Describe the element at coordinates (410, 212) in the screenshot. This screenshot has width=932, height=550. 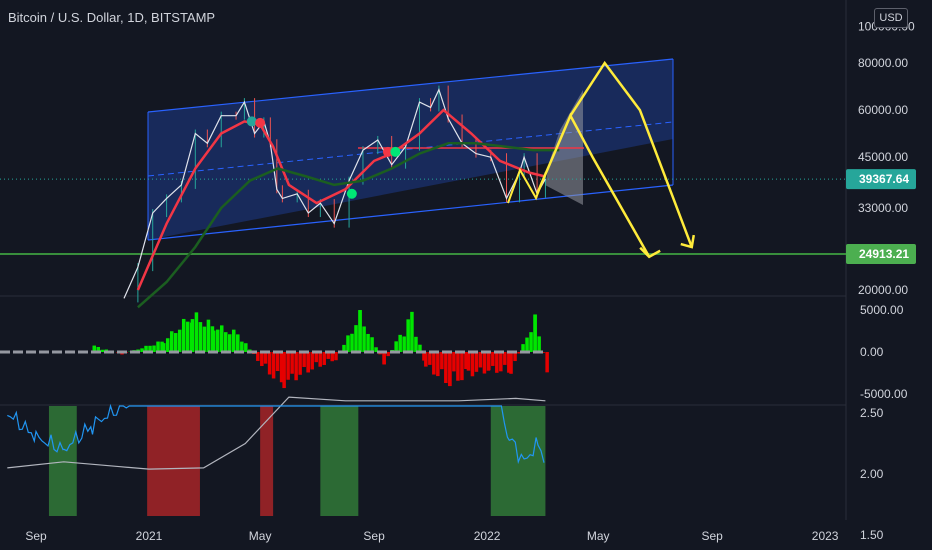
I see `channel-lower-line` at that location.